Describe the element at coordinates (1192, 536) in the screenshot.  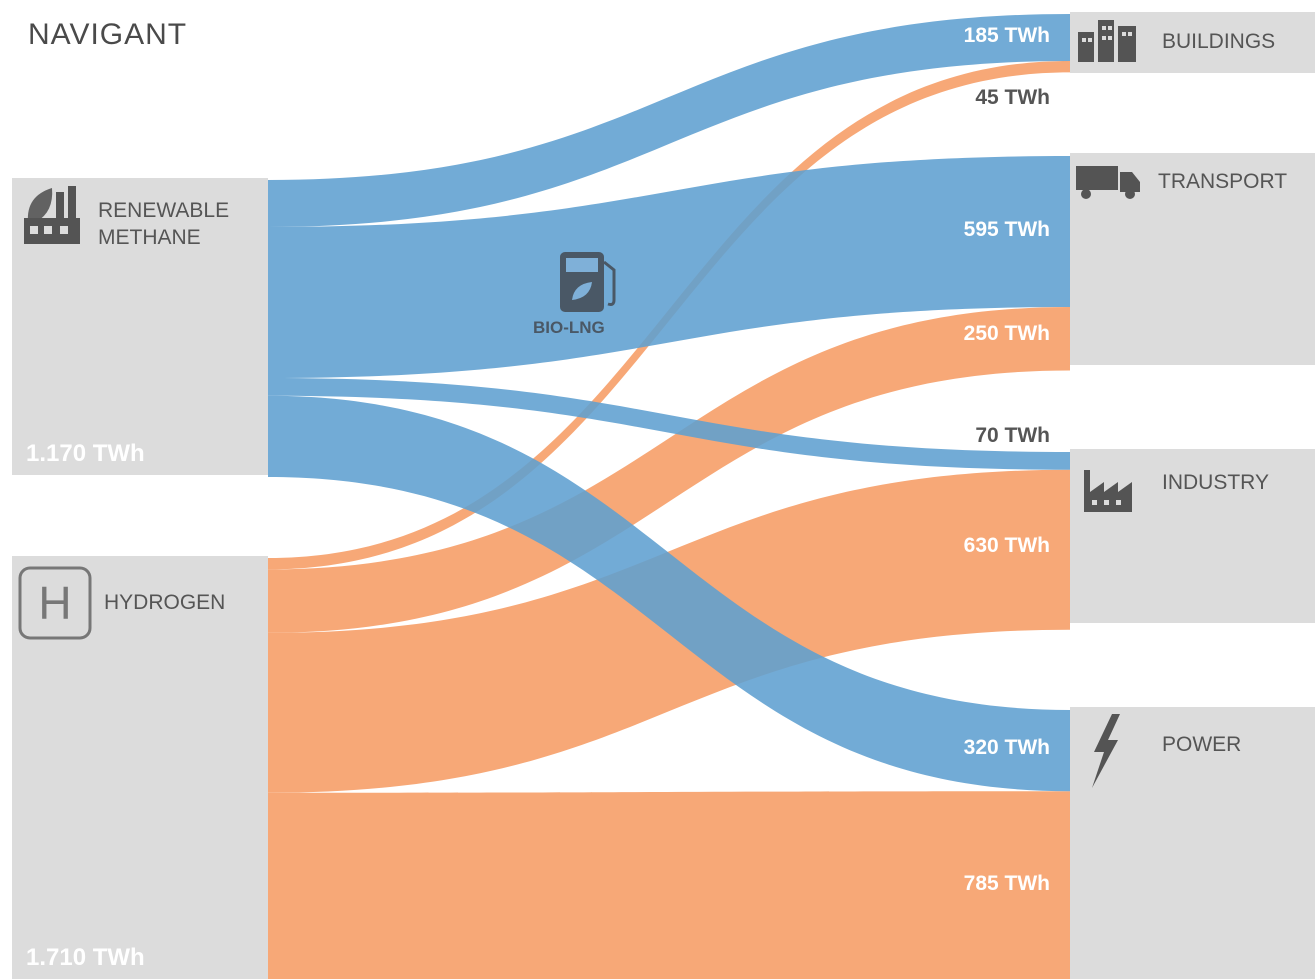
I see `node-industry` at that location.